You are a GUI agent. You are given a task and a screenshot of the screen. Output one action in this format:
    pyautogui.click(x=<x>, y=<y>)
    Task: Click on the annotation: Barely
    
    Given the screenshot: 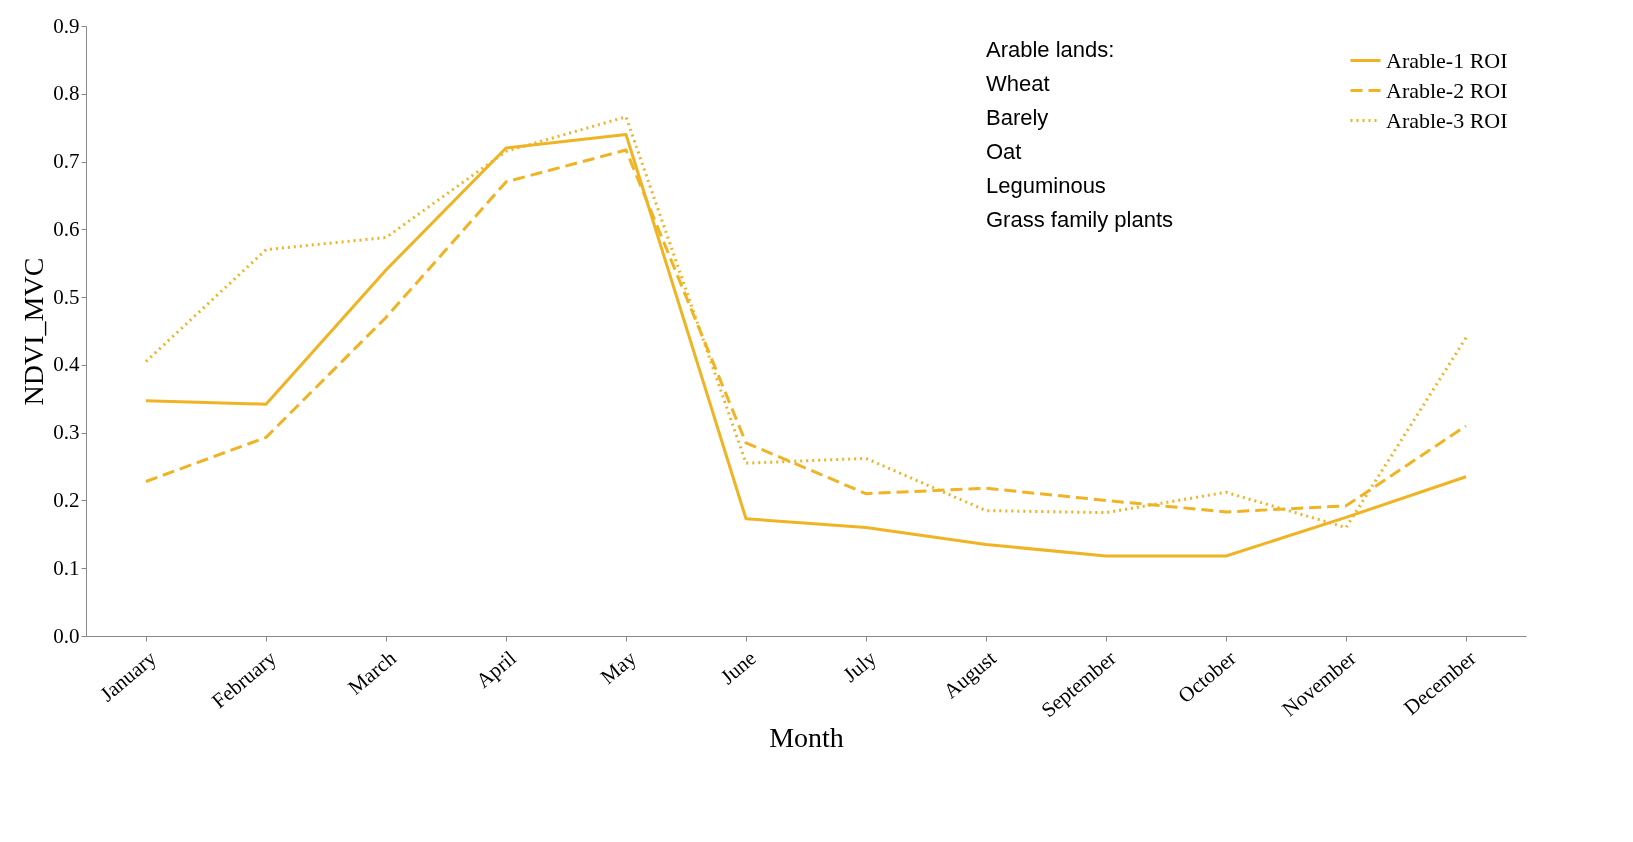 What is the action you would take?
    pyautogui.click(x=1017, y=117)
    